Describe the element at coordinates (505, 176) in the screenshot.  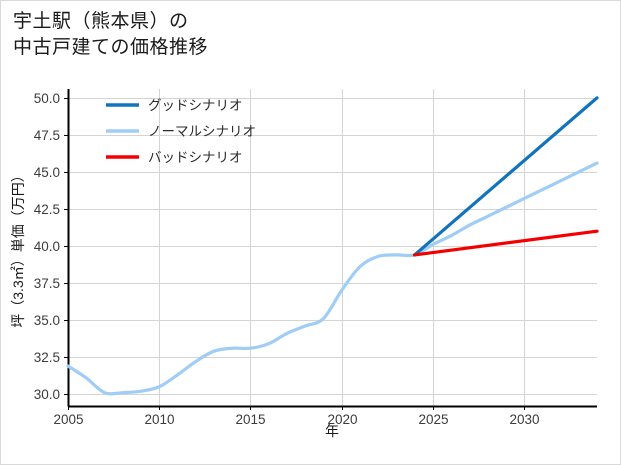
I see `data-line-good` at that location.